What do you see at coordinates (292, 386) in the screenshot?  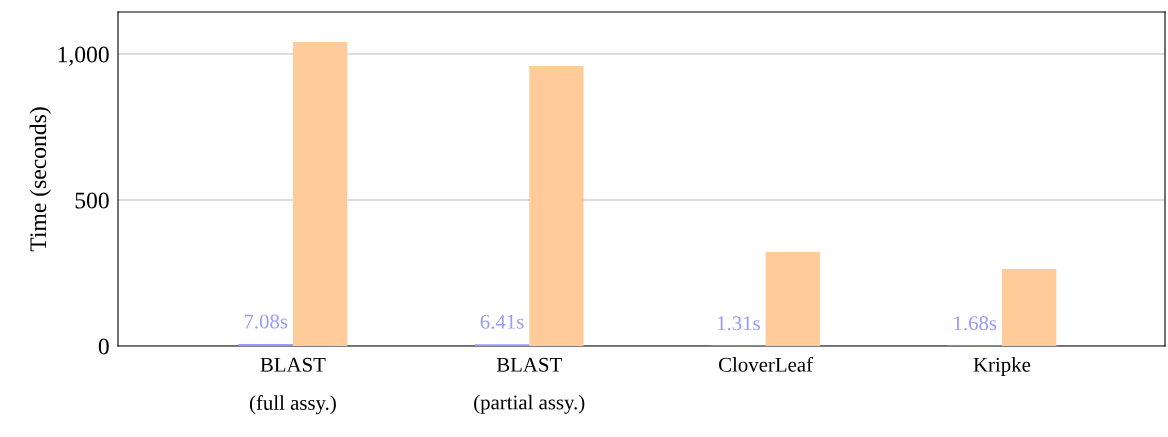 I see `x-tick-label: BLAST (full assy.)` at bounding box center [292, 386].